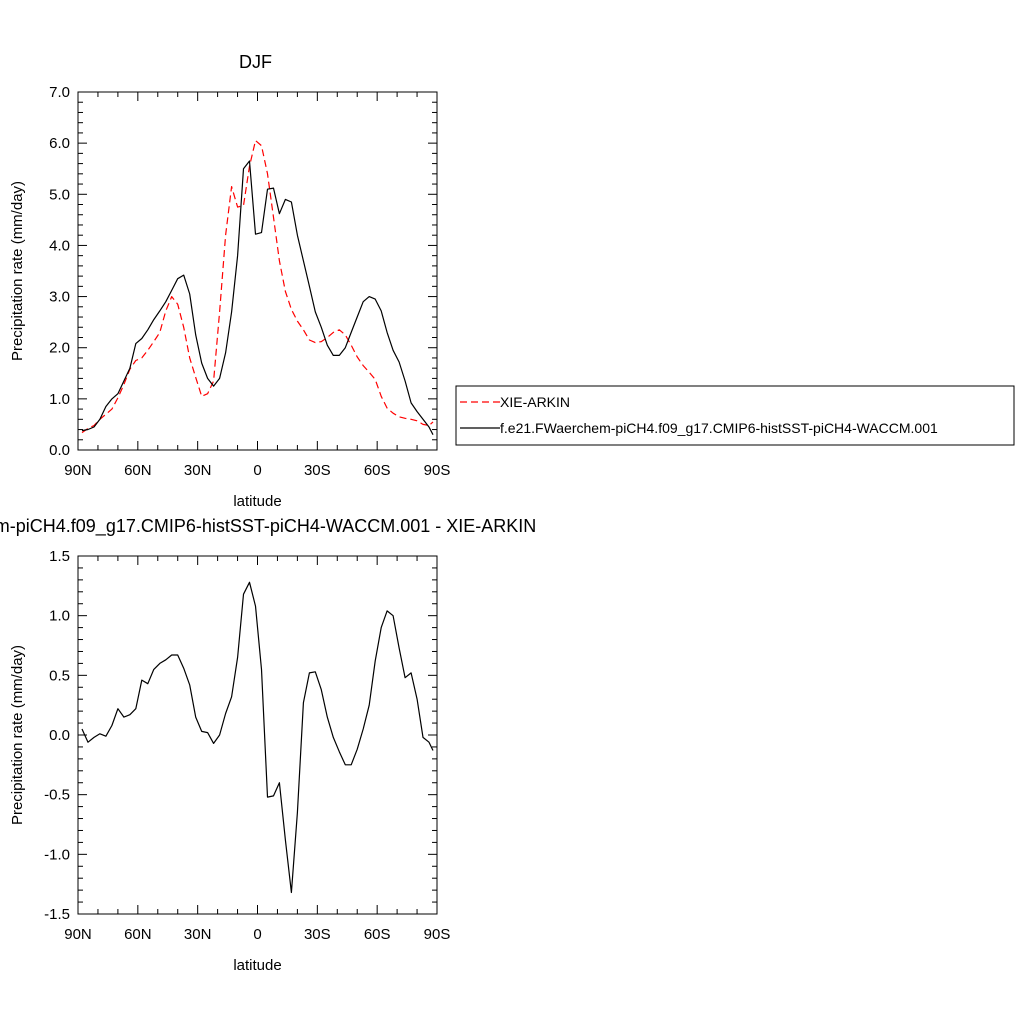  Describe the element at coordinates (57, 795) in the screenshot. I see `y-tick-label: -0.5` at that location.